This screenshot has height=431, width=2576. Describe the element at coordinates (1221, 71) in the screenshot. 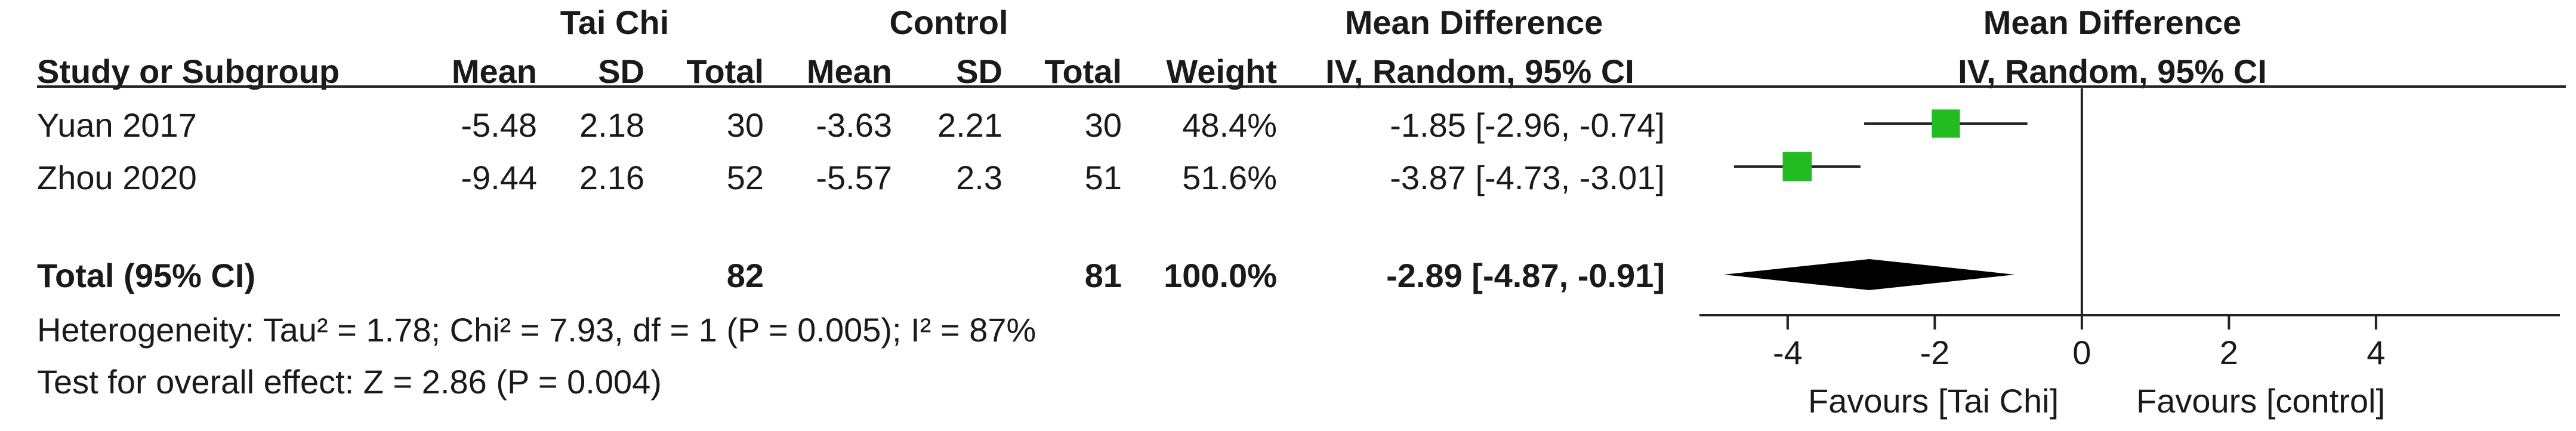

I see `weight-header: Weight` at that location.